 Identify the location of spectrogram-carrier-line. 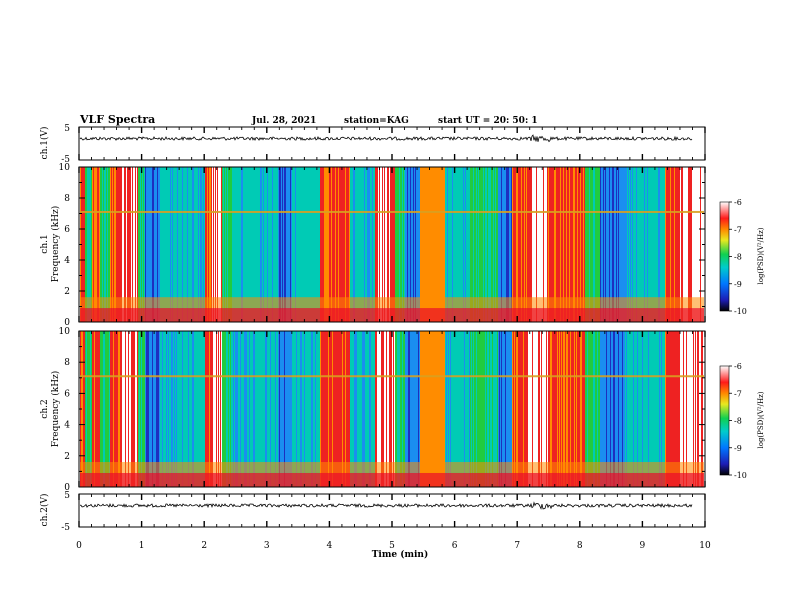
(392, 211).